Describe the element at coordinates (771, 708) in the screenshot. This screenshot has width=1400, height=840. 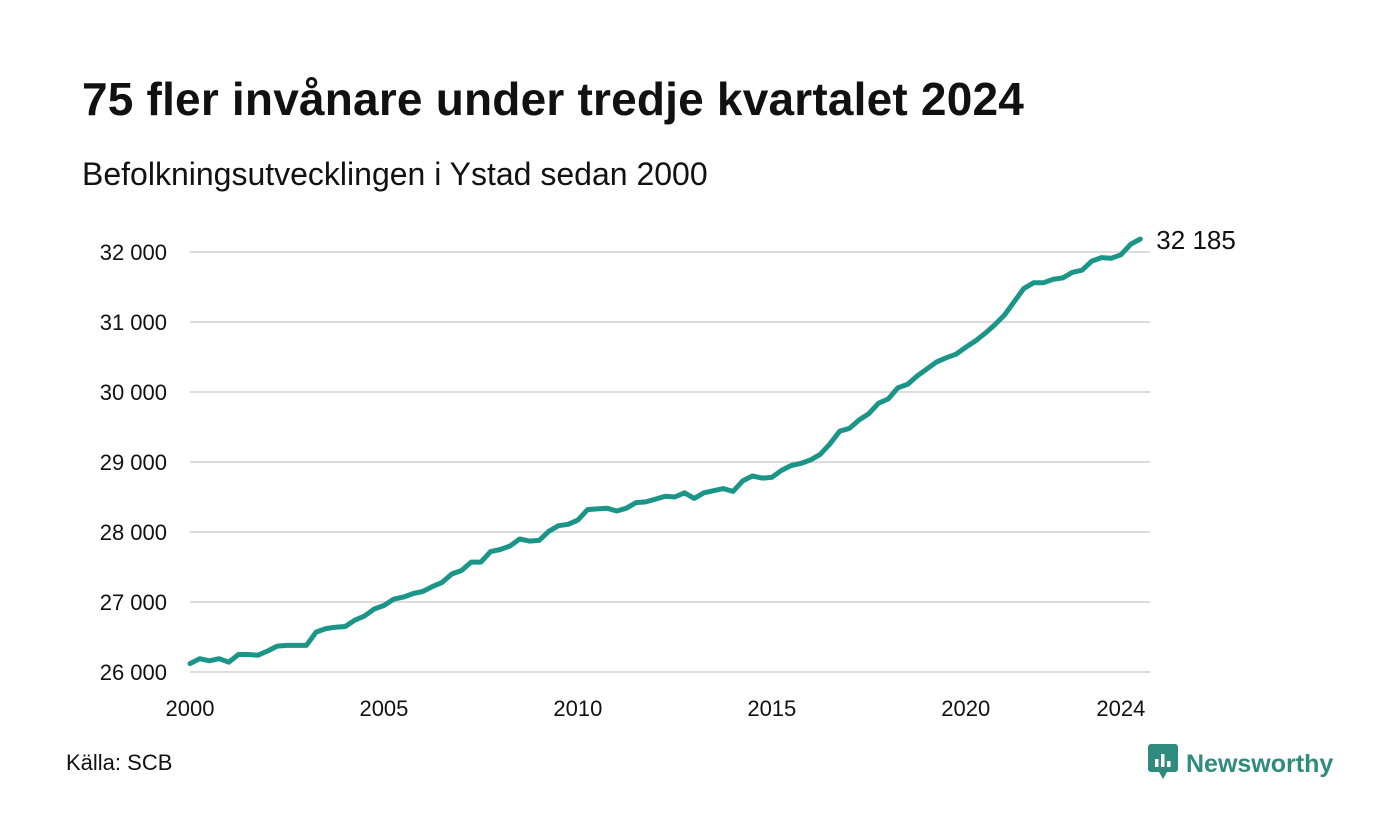
I see `x-tick-label: 2015` at that location.